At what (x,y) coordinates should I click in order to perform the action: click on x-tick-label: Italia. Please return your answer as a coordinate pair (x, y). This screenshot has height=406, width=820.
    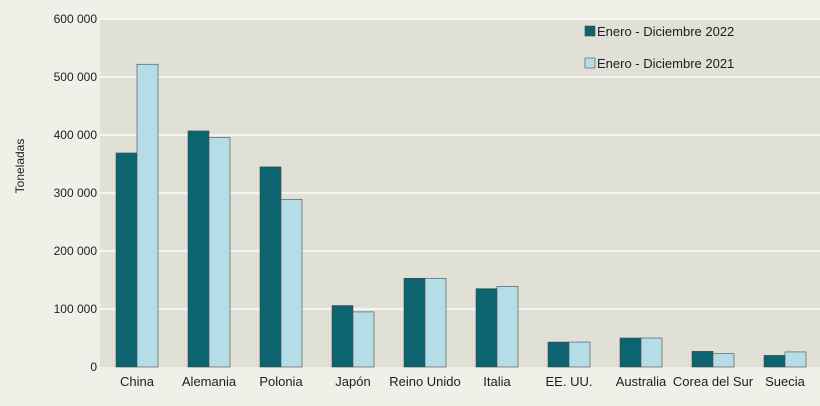
    Looking at the image, I should click on (497, 381).